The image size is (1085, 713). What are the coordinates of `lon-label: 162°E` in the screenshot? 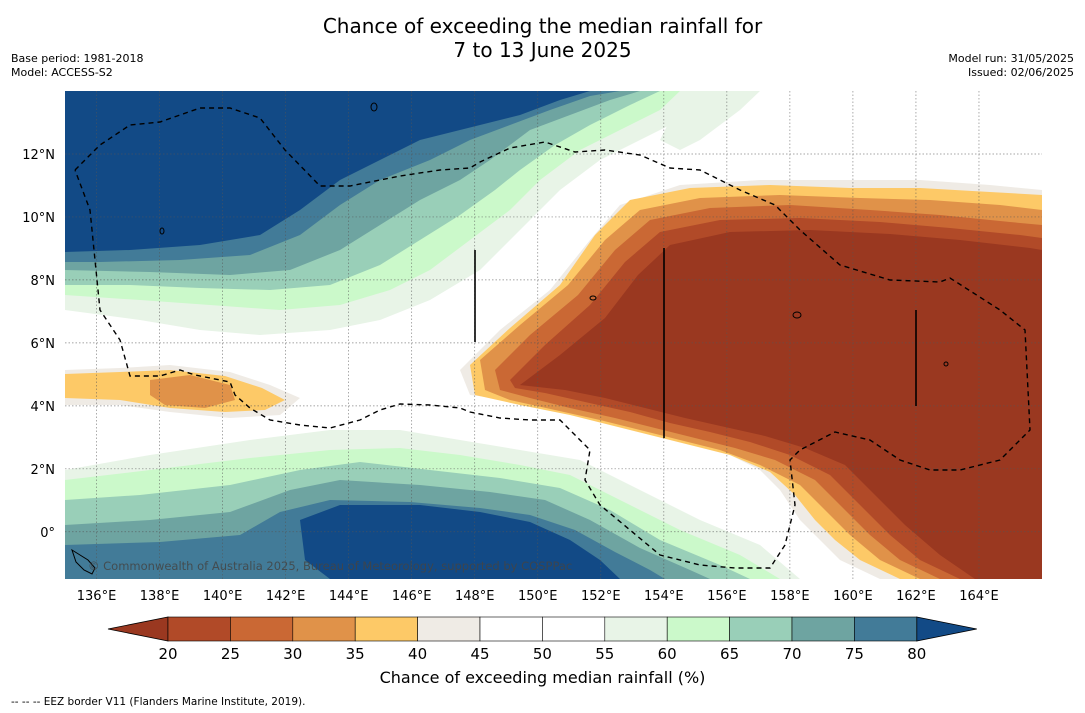 It's located at (916, 596).